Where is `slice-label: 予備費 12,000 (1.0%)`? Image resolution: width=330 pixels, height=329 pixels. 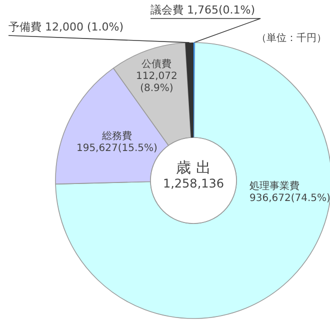 slice-label: 予備費 12,000 (1.0%) is located at coordinates (66, 27).